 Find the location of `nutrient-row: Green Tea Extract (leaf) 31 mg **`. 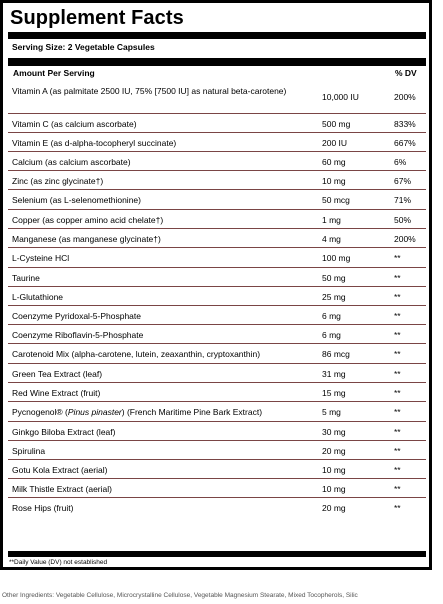

nutrient-row: Green Tea Extract (leaf) 31 mg ** is located at coordinates (217, 372).